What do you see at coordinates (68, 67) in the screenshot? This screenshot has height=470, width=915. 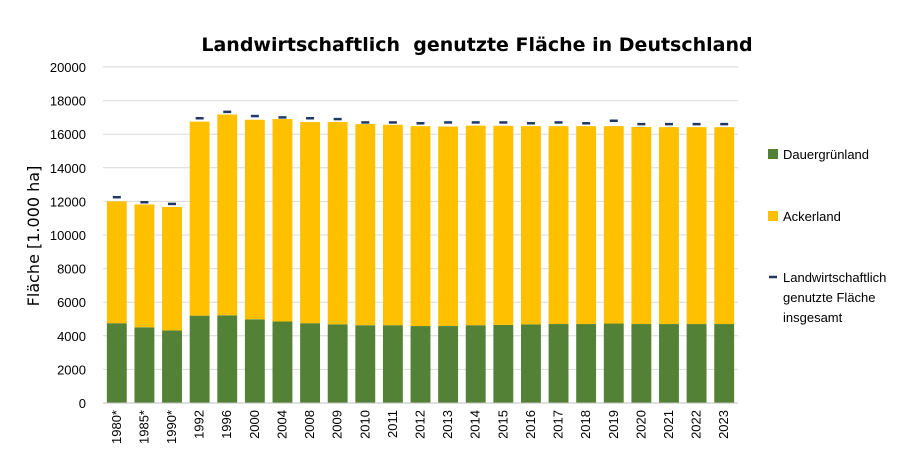 I see `y-tick-label: 20000` at bounding box center [68, 67].